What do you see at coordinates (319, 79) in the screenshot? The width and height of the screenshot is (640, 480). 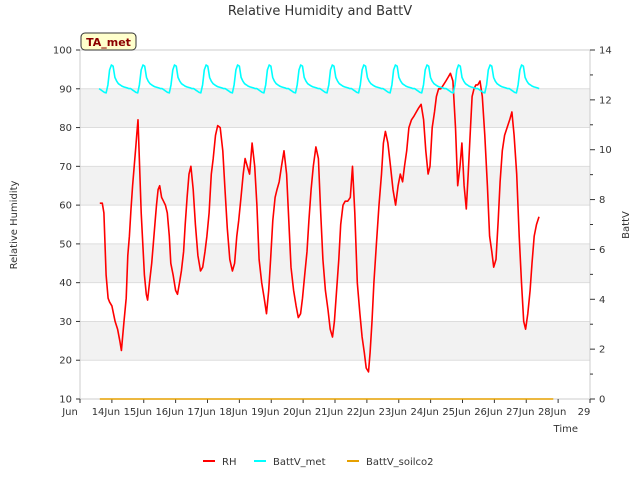 I see `series-line-battv-met` at bounding box center [319, 79].